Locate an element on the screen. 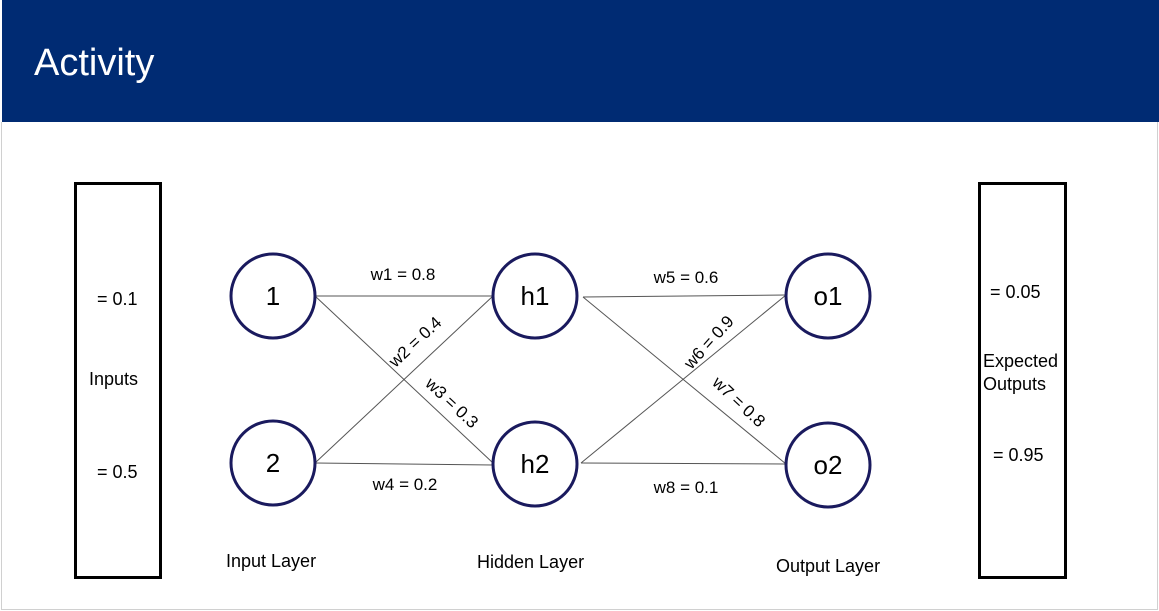 This screenshot has width=1159, height=611. edge-w7 is located at coordinates (684, 380).